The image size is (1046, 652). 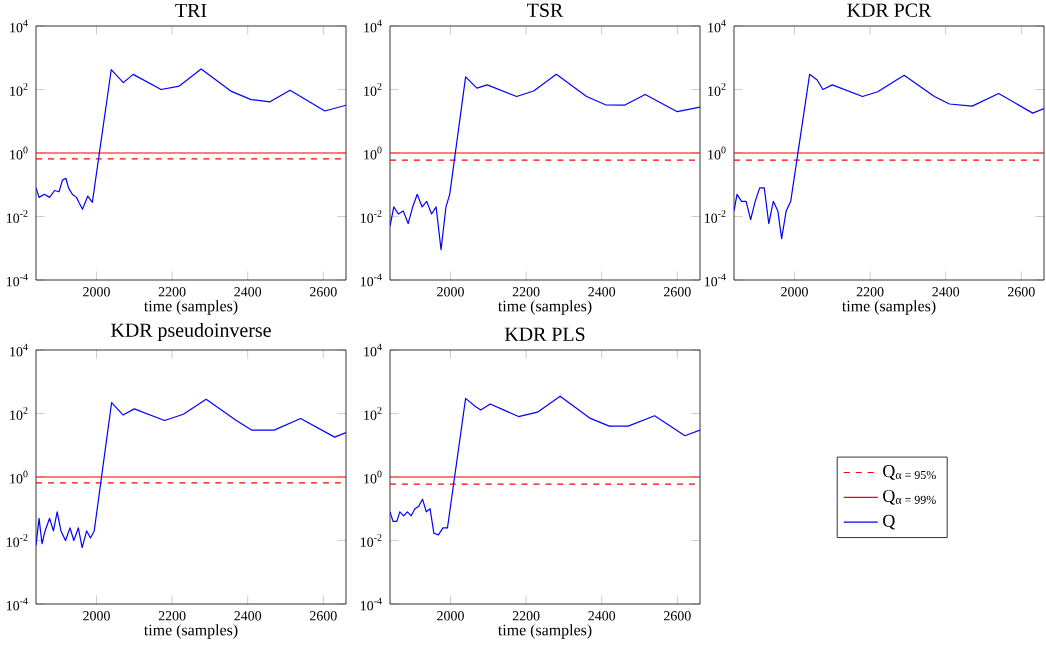 What do you see at coordinates (909, 497) in the screenshot?
I see `legend-label: Q$_{α = 99%}$` at bounding box center [909, 497].